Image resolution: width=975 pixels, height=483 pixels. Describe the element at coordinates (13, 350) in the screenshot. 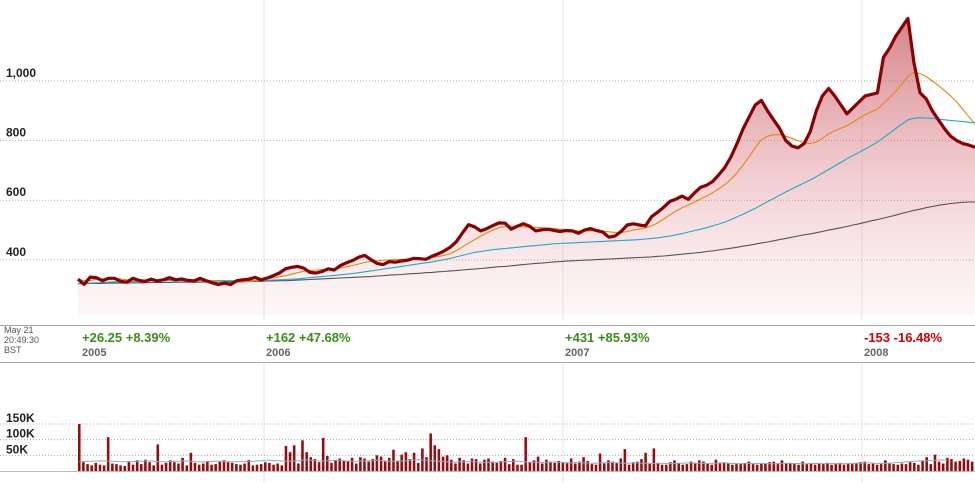

I see `timestamp-zone: BST` at that location.